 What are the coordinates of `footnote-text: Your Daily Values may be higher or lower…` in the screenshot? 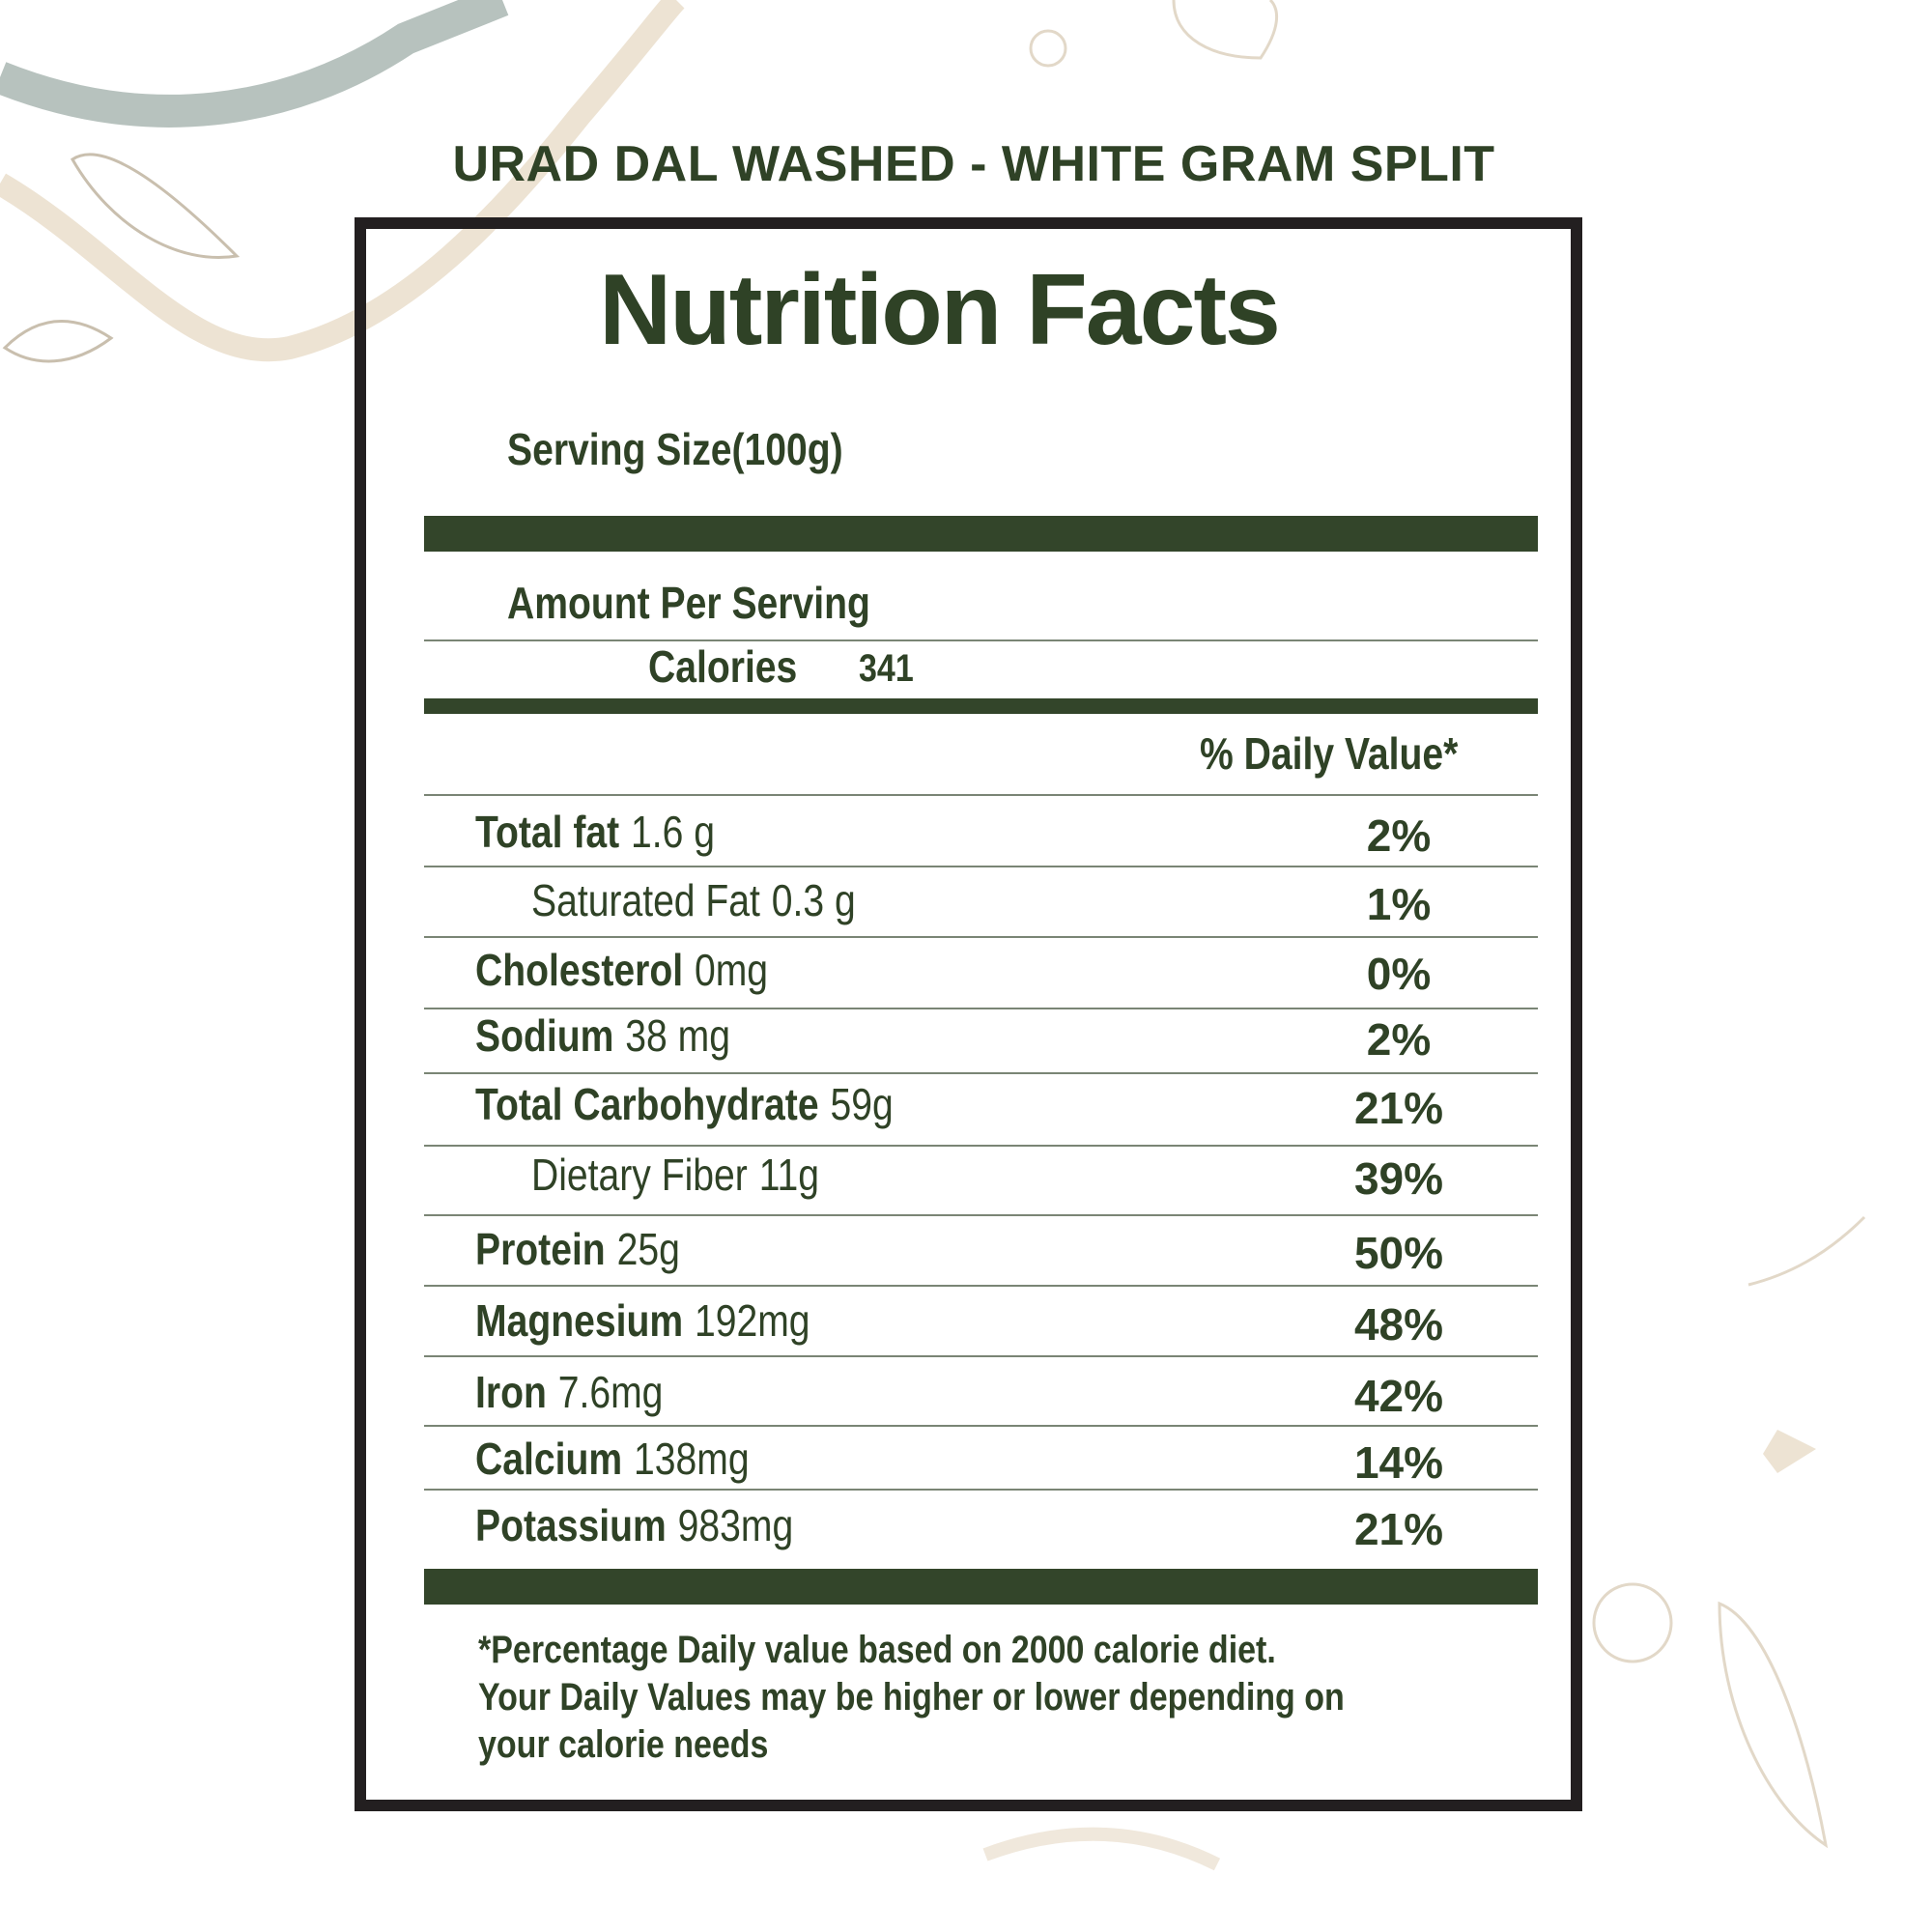 It's located at (911, 1697).